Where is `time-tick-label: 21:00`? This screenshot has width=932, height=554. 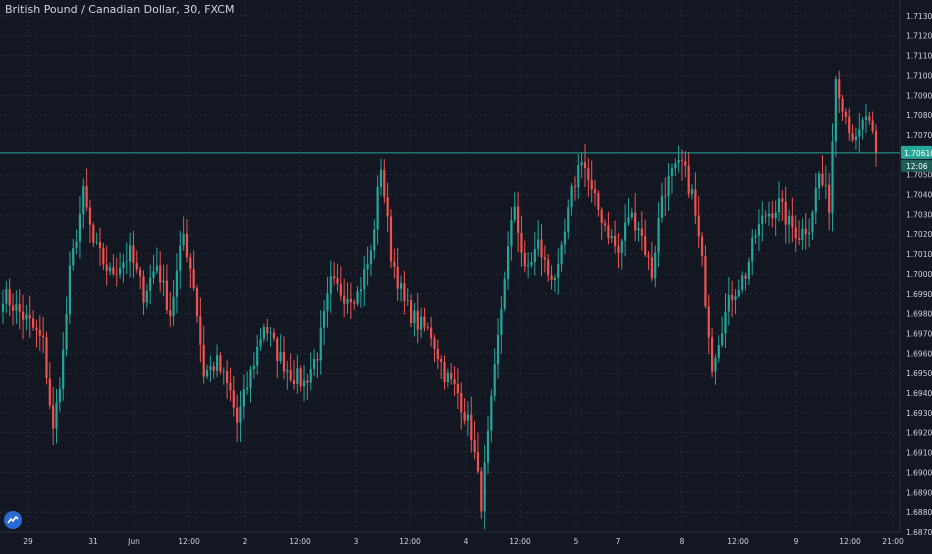 time-tick-label: 21:00 is located at coordinates (893, 541).